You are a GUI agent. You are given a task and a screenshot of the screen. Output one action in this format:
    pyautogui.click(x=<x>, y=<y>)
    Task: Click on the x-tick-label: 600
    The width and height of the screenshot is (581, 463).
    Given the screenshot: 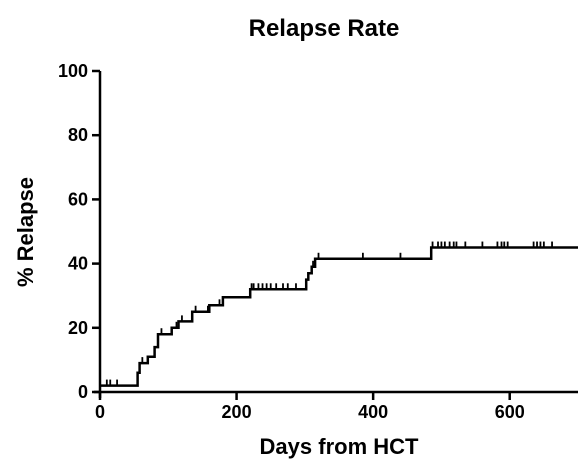 What is the action you would take?
    pyautogui.click(x=510, y=412)
    